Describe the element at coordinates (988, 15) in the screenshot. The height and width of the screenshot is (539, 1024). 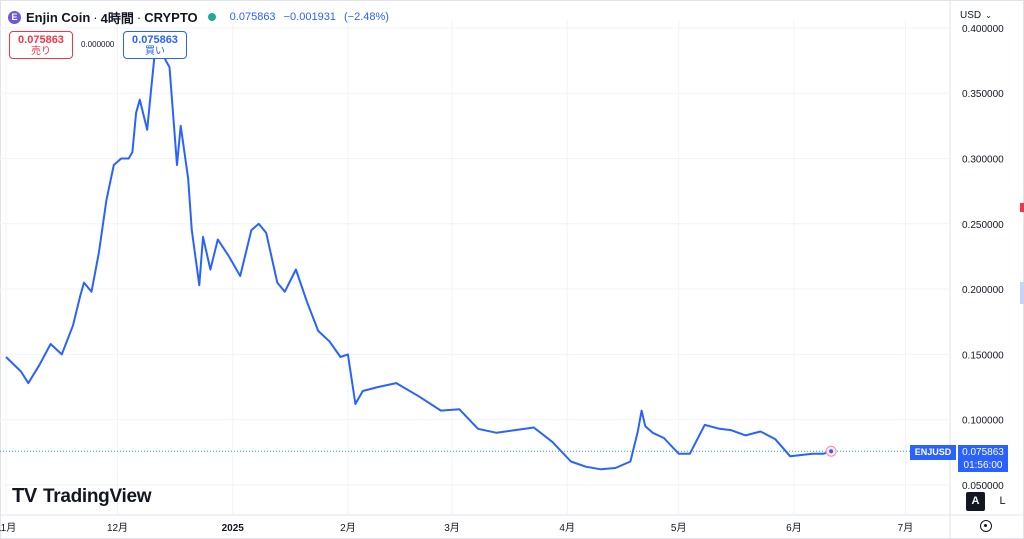
I see `chevron-down-icon: ⌄` at that location.